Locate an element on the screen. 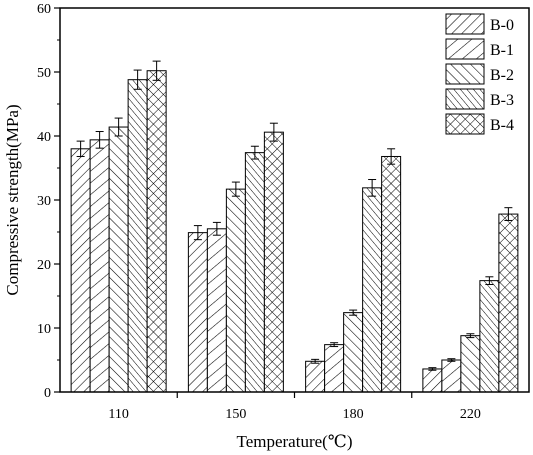 Image resolution: width=533 pixels, height=455 pixels. legend-item-B-2: B-2 is located at coordinates (479, 74).